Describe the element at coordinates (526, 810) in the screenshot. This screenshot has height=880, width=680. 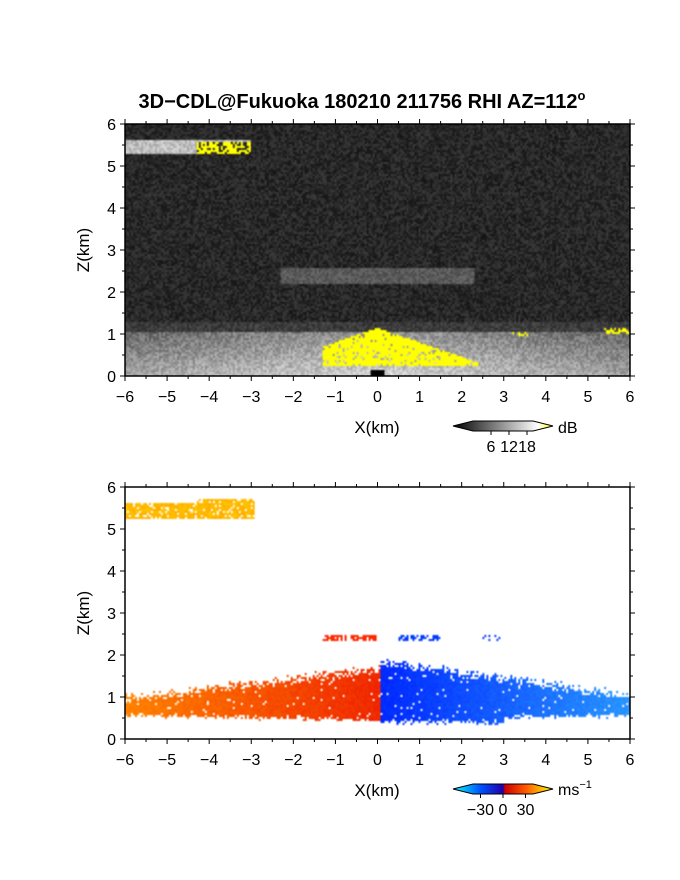
I see `colorbar-tick-label: 30` at that location.